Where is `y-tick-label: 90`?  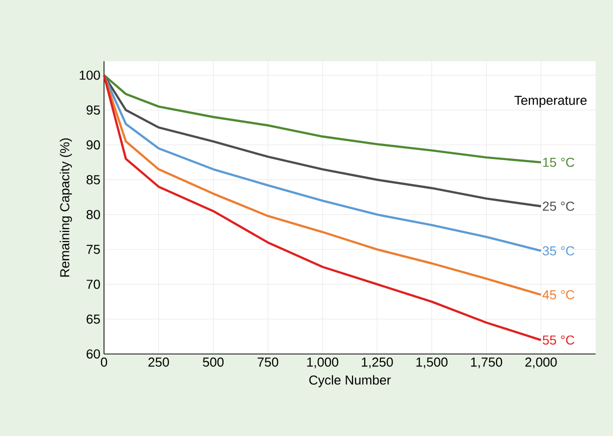
y-tick-label: 90 is located at coordinates (93, 145).